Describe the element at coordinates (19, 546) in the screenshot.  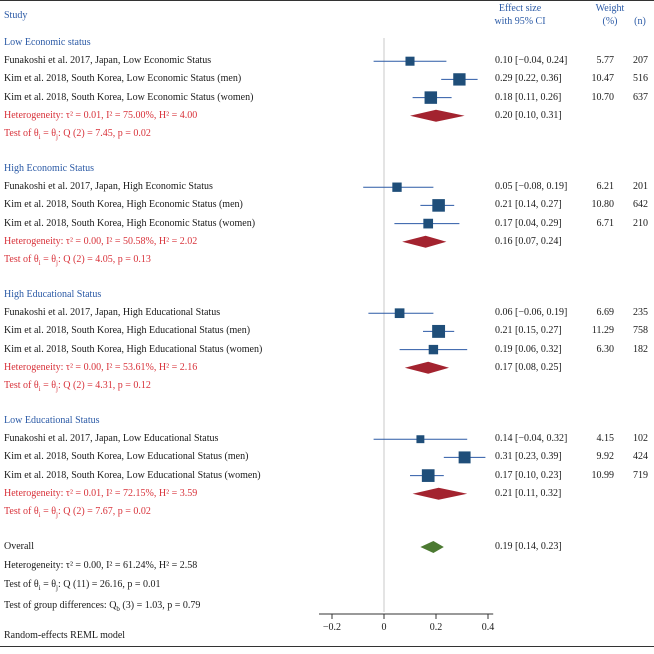
I see `overall-label: Overall` at that location.